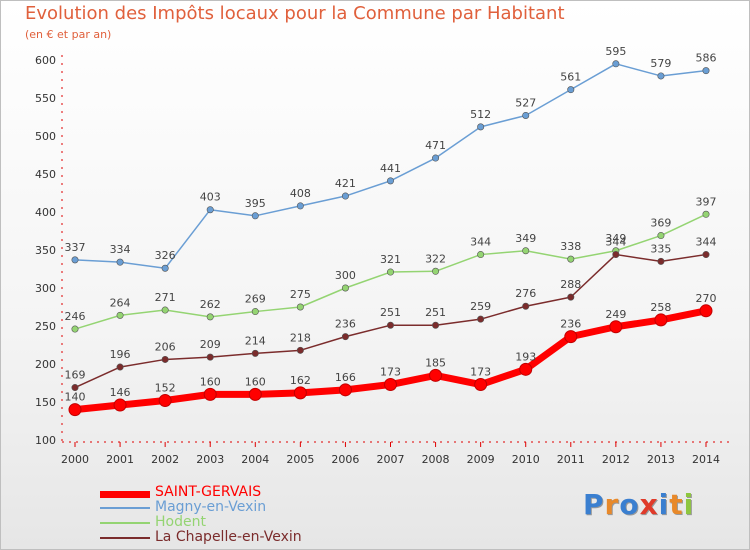 This screenshot has height=550, width=750. I want to click on x-tick-label: 2004, so click(255, 459).